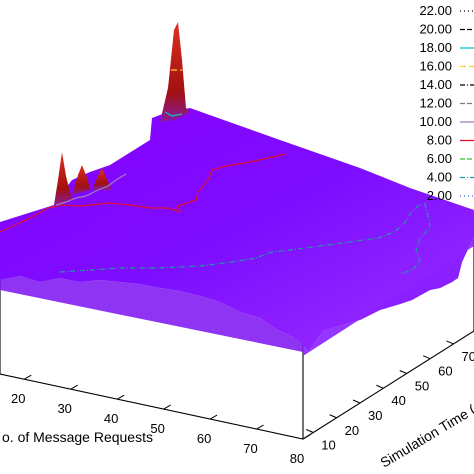 The height and width of the screenshot is (474, 474). Describe the element at coordinates (435, 10) in the screenshot. I see `legend-label: 22.00` at that location.